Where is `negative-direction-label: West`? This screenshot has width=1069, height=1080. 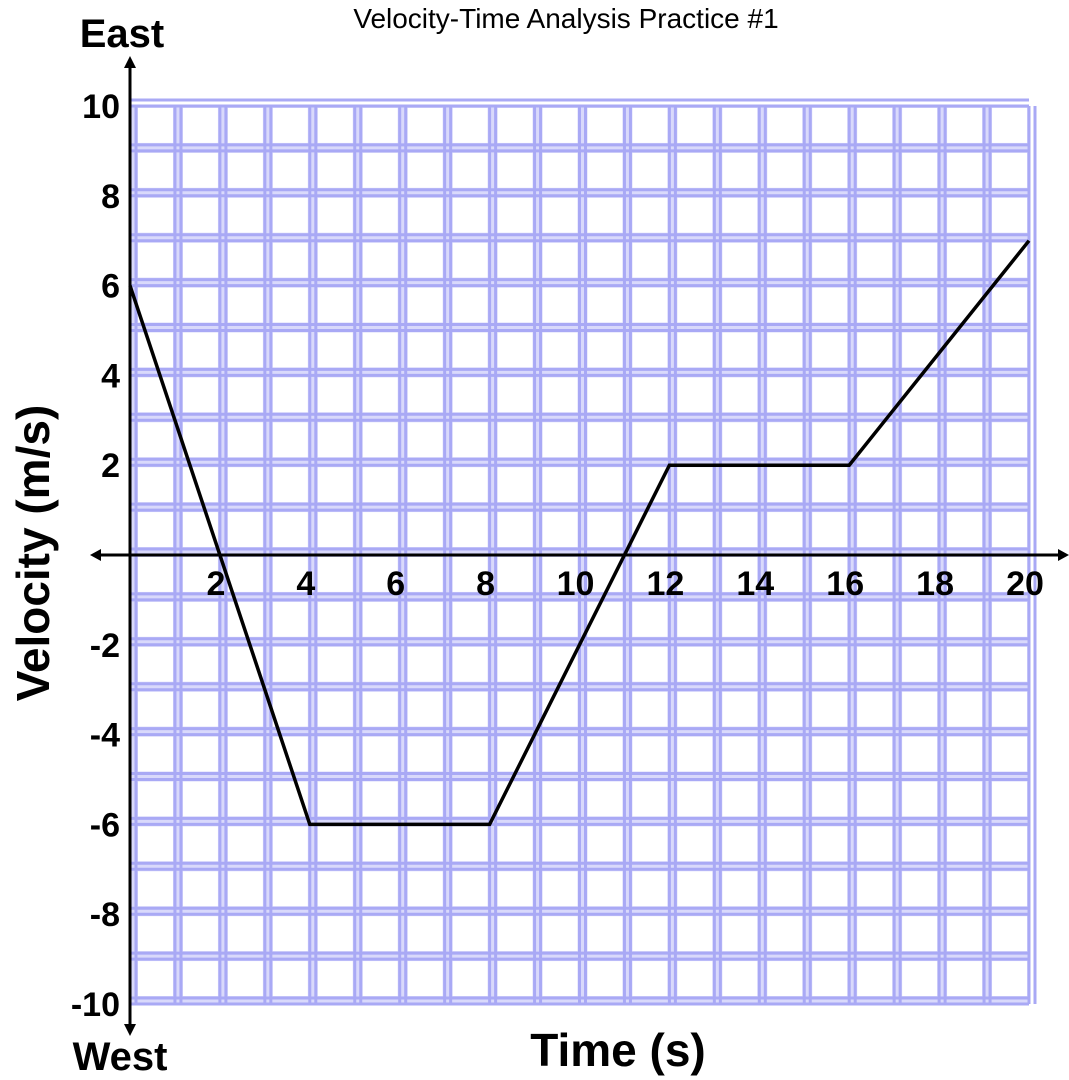
negative-direction-label: West is located at coordinates (120, 1057).